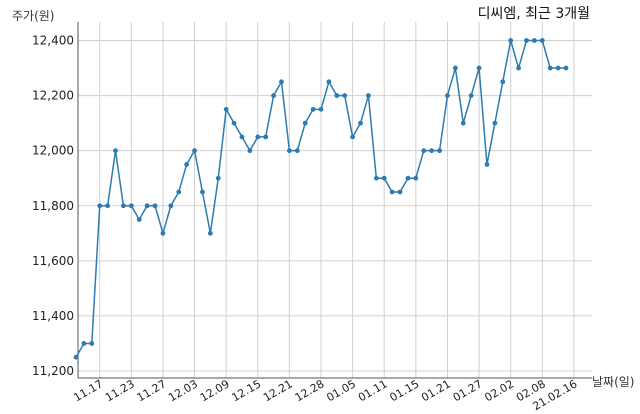  Describe the element at coordinates (534, 14) in the screenshot. I see `chart-title: 디씨엠, 최근 3개월` at that location.